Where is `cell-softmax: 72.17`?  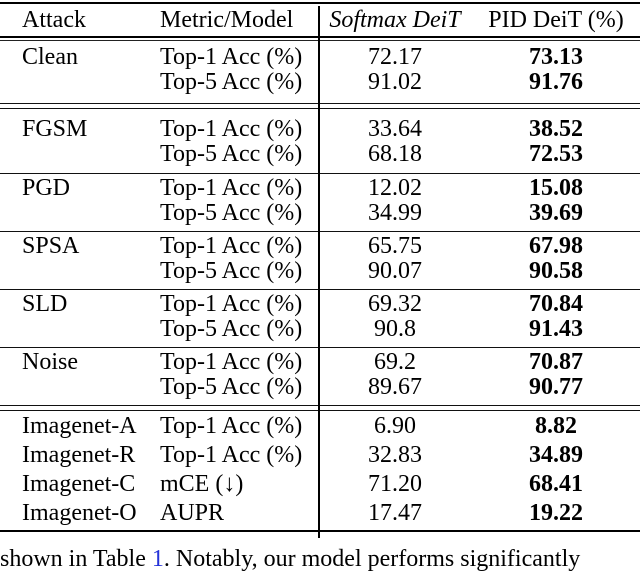 cell-softmax: 72.17 is located at coordinates (395, 56).